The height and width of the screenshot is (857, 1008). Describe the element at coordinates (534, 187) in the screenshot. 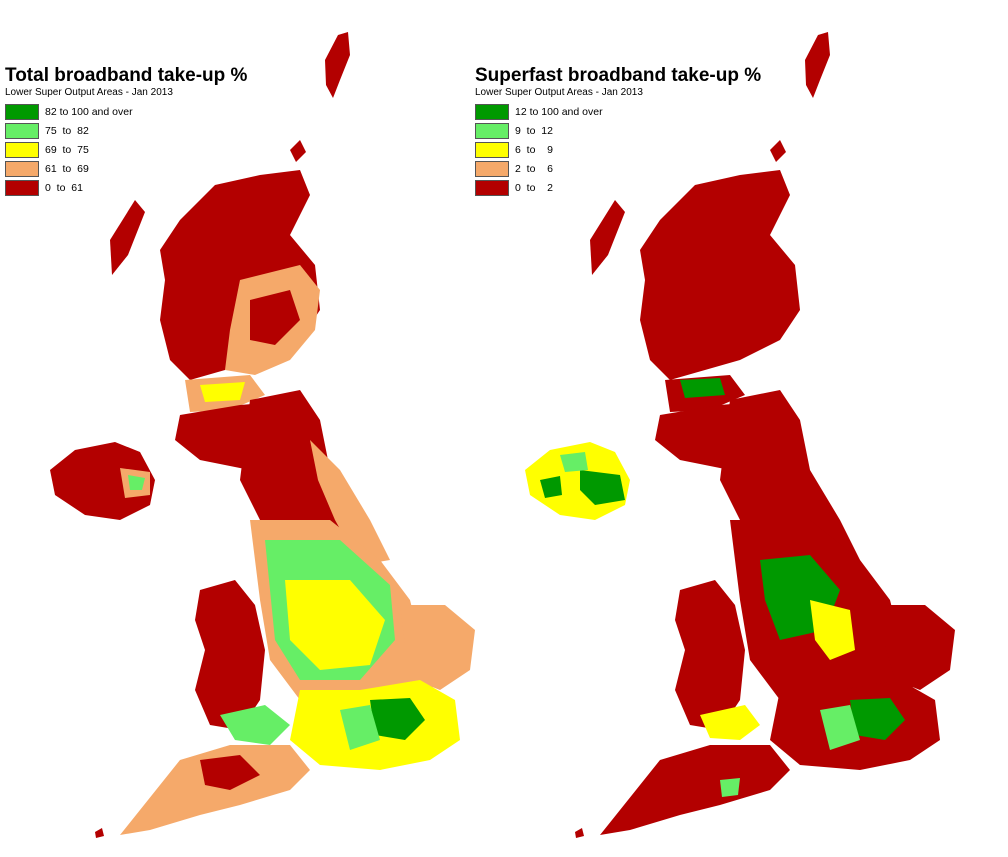

I see `legend-label: 0 to 2` at that location.